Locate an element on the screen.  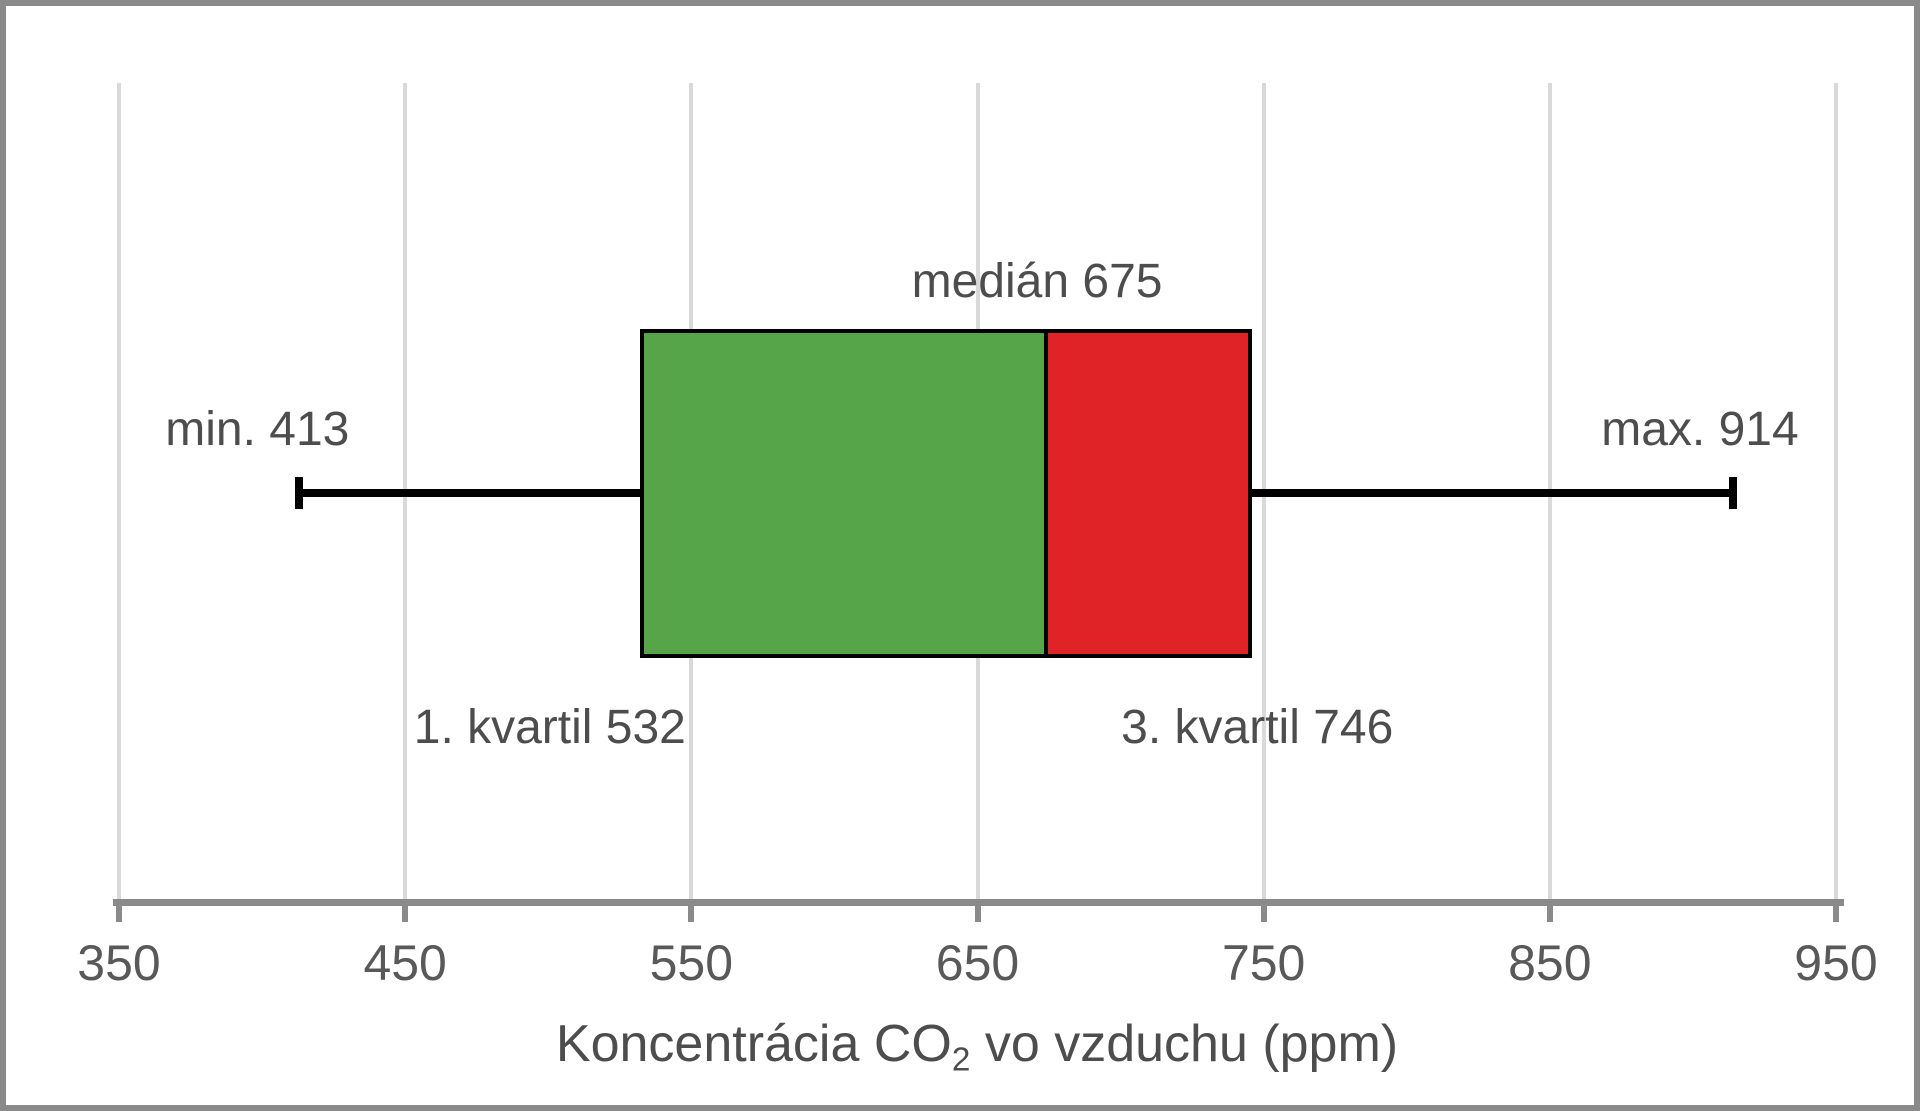
min-whisker-cap is located at coordinates (299, 493).